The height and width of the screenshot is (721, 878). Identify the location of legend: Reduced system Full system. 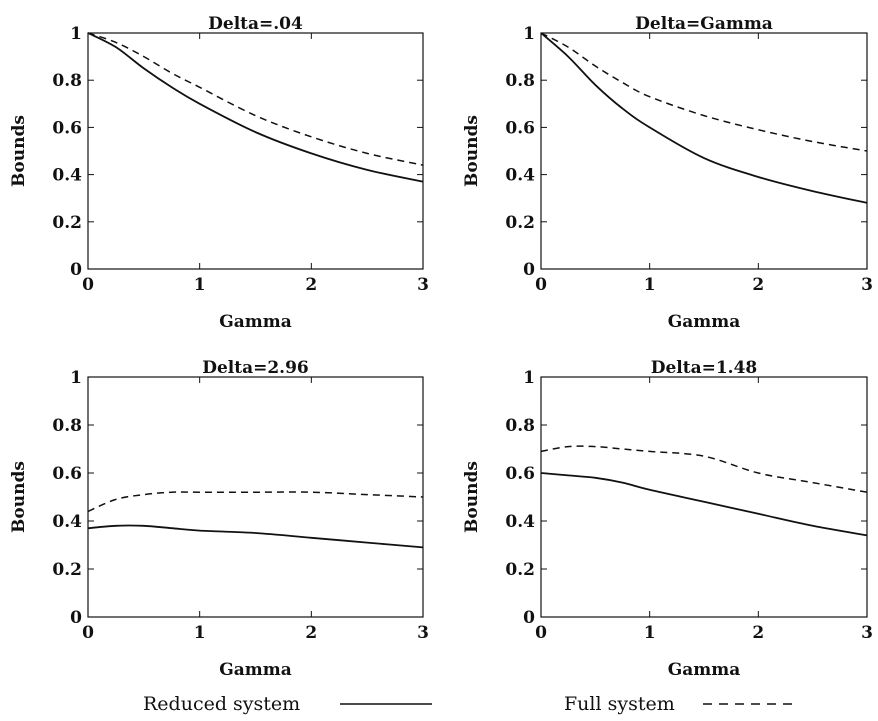
(468, 704).